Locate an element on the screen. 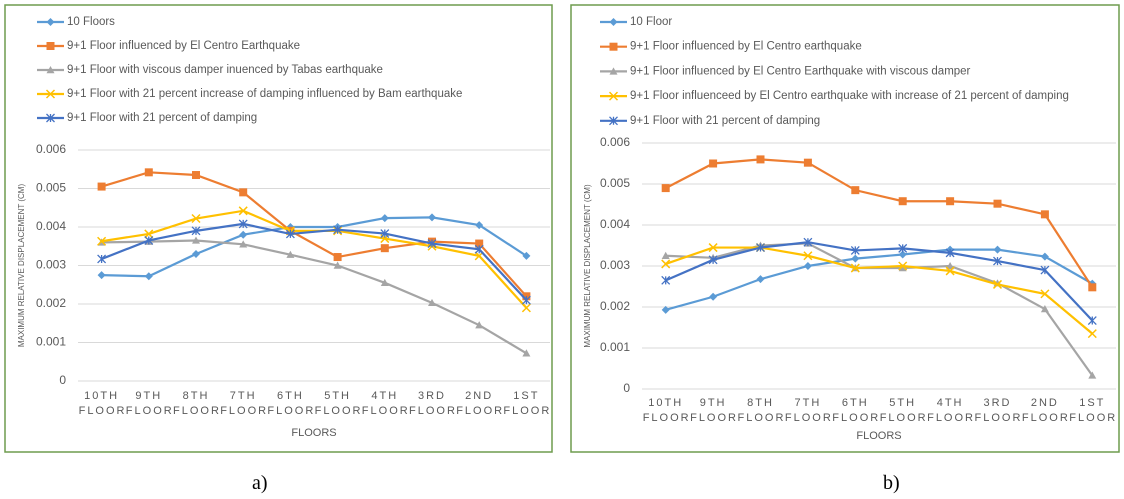  y-tick-label: 0.005 is located at coordinates (51, 188).